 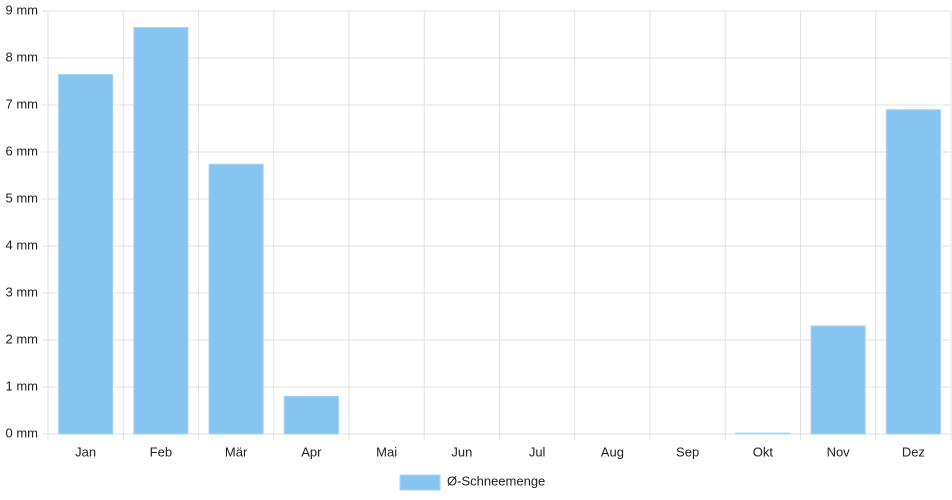 What do you see at coordinates (161, 451) in the screenshot?
I see `x-tick-label: Feb` at bounding box center [161, 451].